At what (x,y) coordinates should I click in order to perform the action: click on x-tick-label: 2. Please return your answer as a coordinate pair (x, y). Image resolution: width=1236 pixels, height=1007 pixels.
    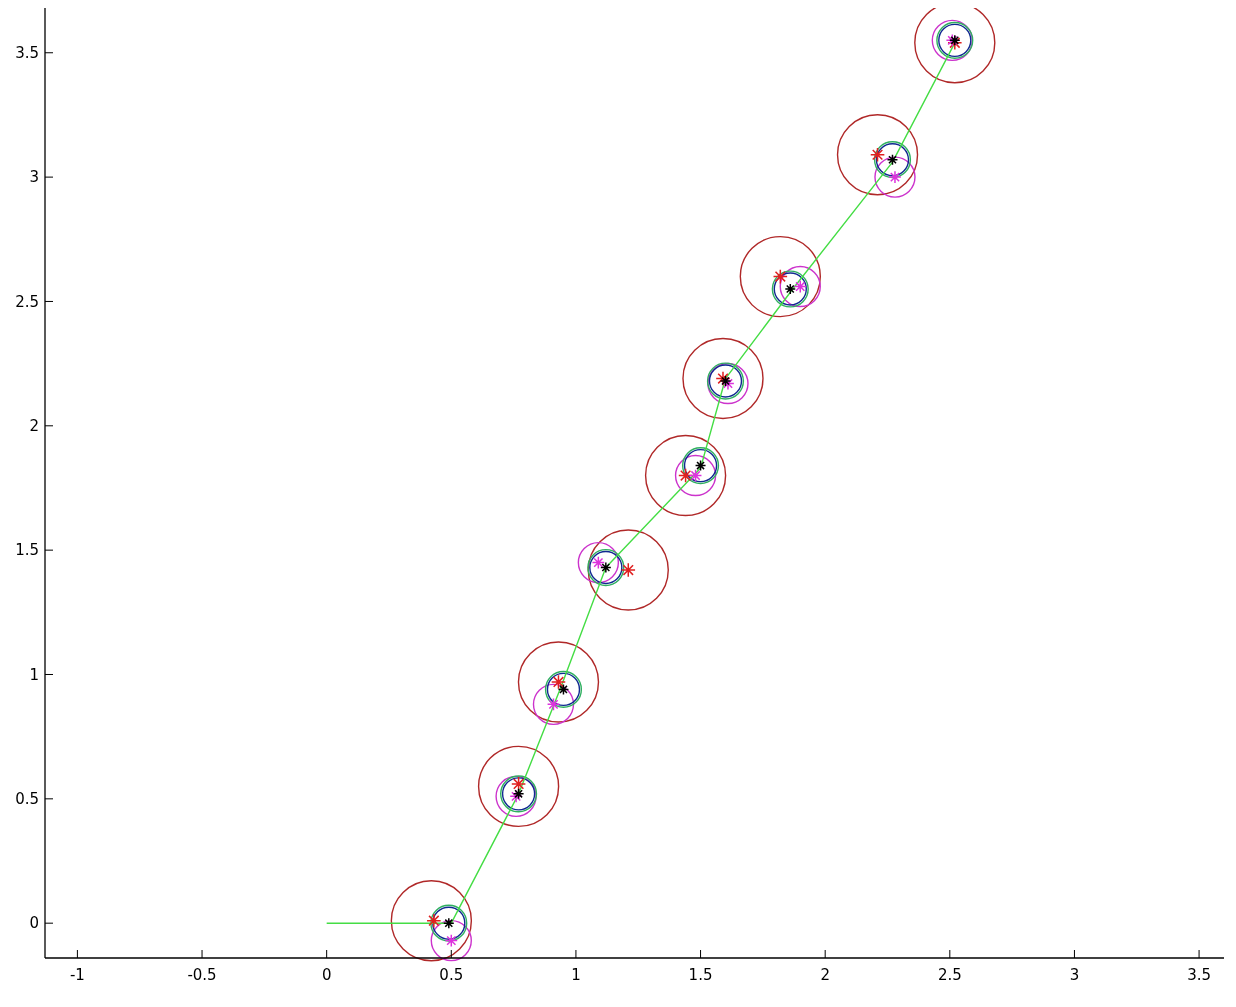
    Looking at the image, I should click on (825, 975).